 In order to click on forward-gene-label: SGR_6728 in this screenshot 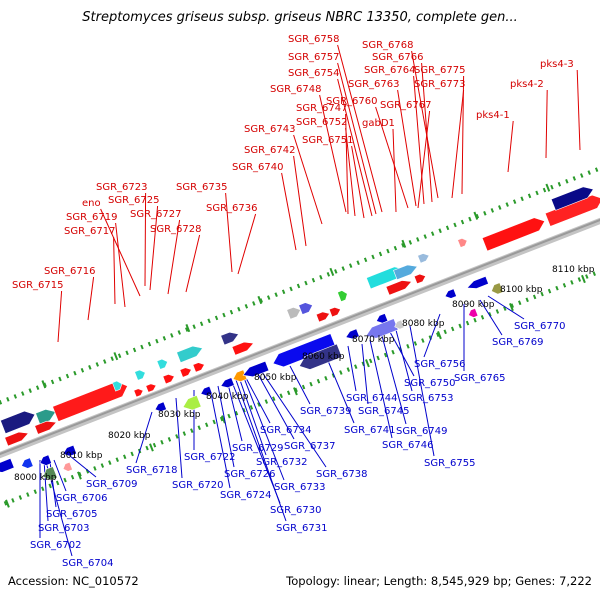, I will do `click(176, 229)`.